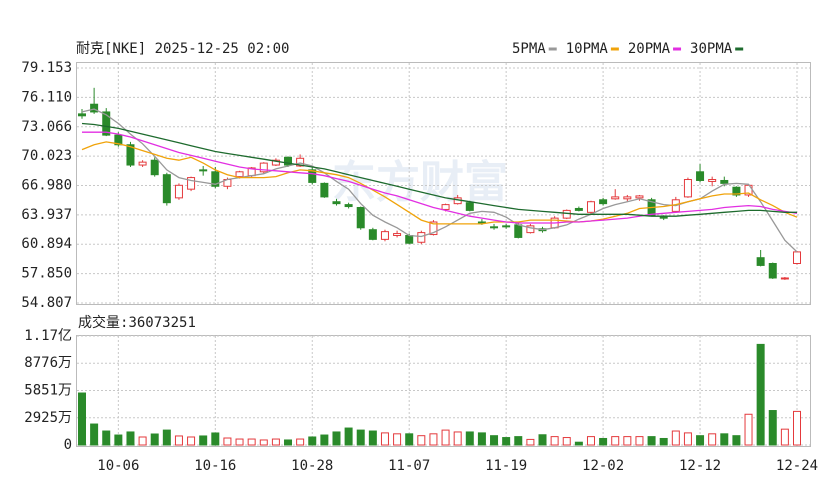 This screenshot has width=826, height=500. Describe the element at coordinates (46, 274) in the screenshot. I see `y-tick-label: 57.850` at that location.